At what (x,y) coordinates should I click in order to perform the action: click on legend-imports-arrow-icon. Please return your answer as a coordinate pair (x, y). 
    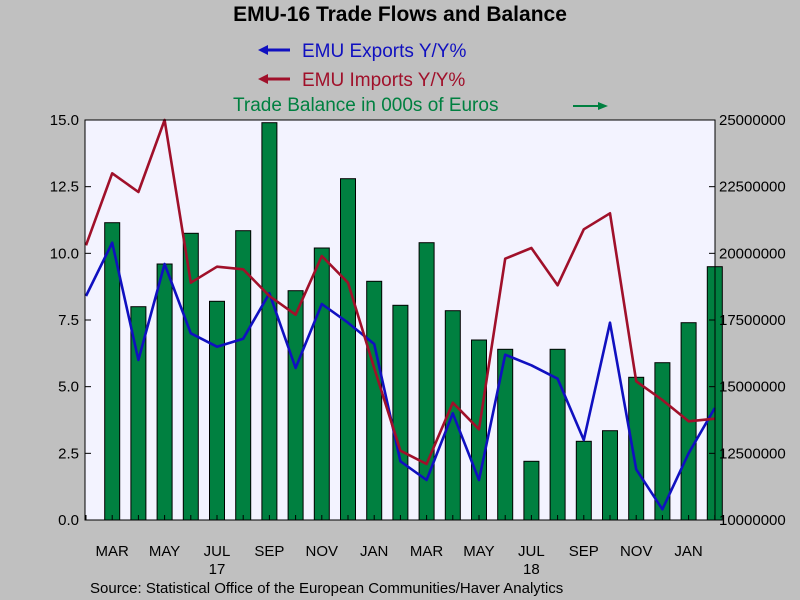
    Looking at the image, I should click on (263, 79).